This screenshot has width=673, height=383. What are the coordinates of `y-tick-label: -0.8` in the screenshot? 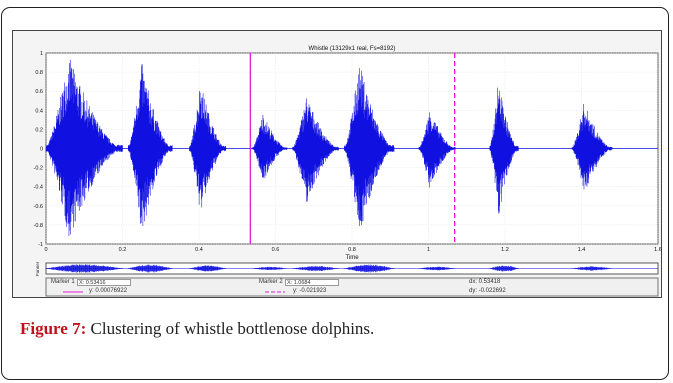 It's located at (38, 226).